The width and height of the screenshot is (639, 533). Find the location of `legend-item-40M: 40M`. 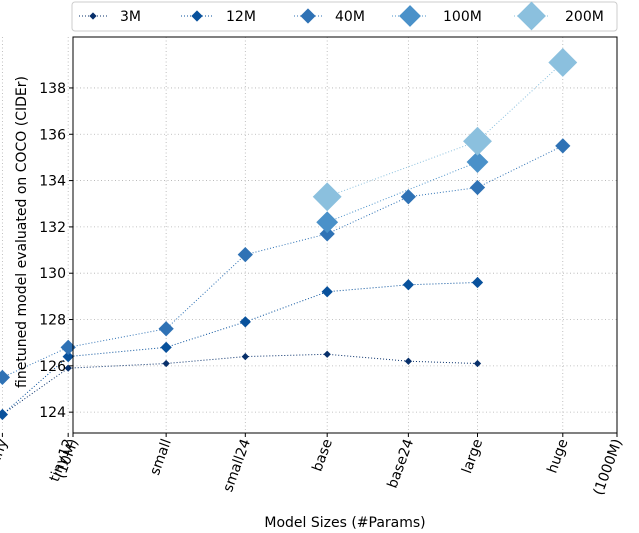

legend-item-40M: 40M is located at coordinates (329, 16).